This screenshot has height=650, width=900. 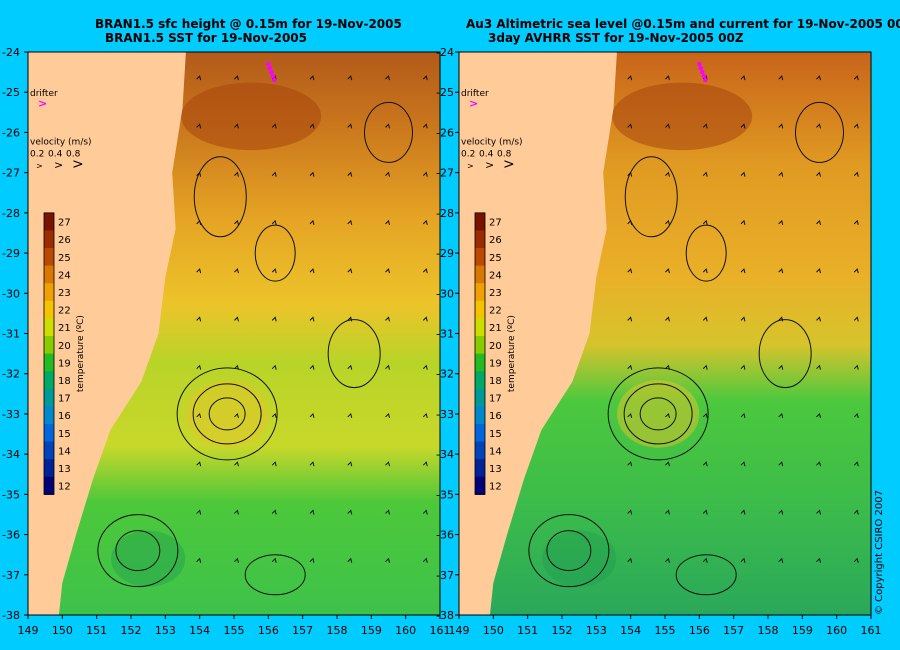 I want to click on lon-tick-label: 161, so click(x=871, y=630).